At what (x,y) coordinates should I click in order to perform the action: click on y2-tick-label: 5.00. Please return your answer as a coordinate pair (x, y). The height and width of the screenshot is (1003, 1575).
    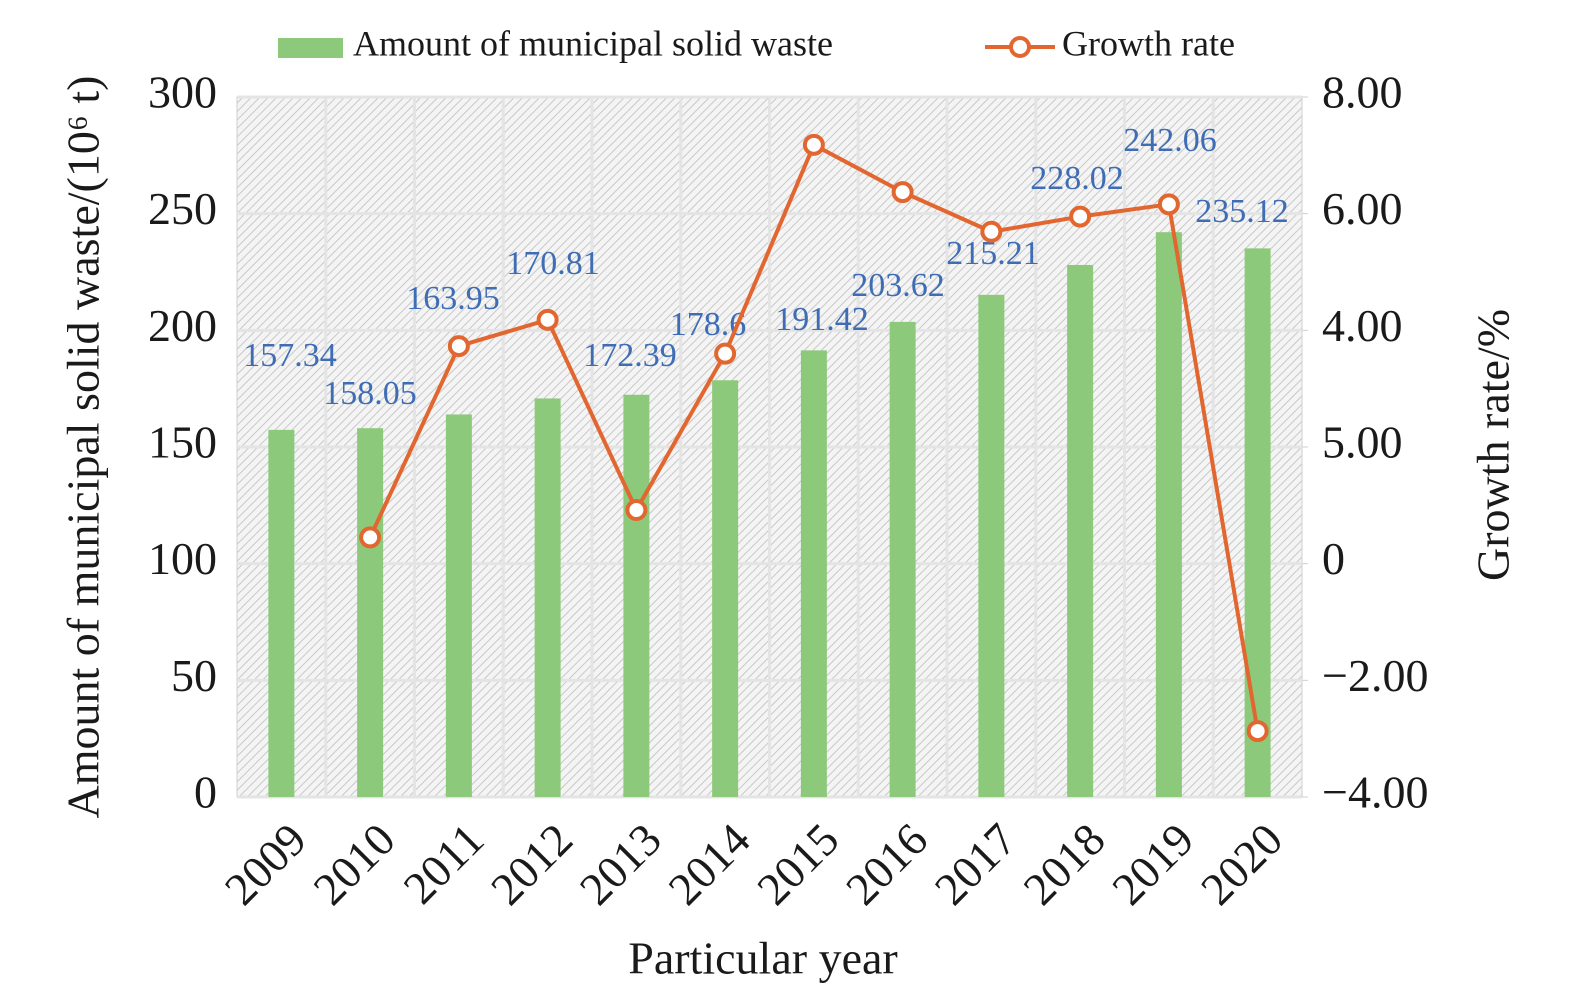
    Looking at the image, I should click on (1362, 442).